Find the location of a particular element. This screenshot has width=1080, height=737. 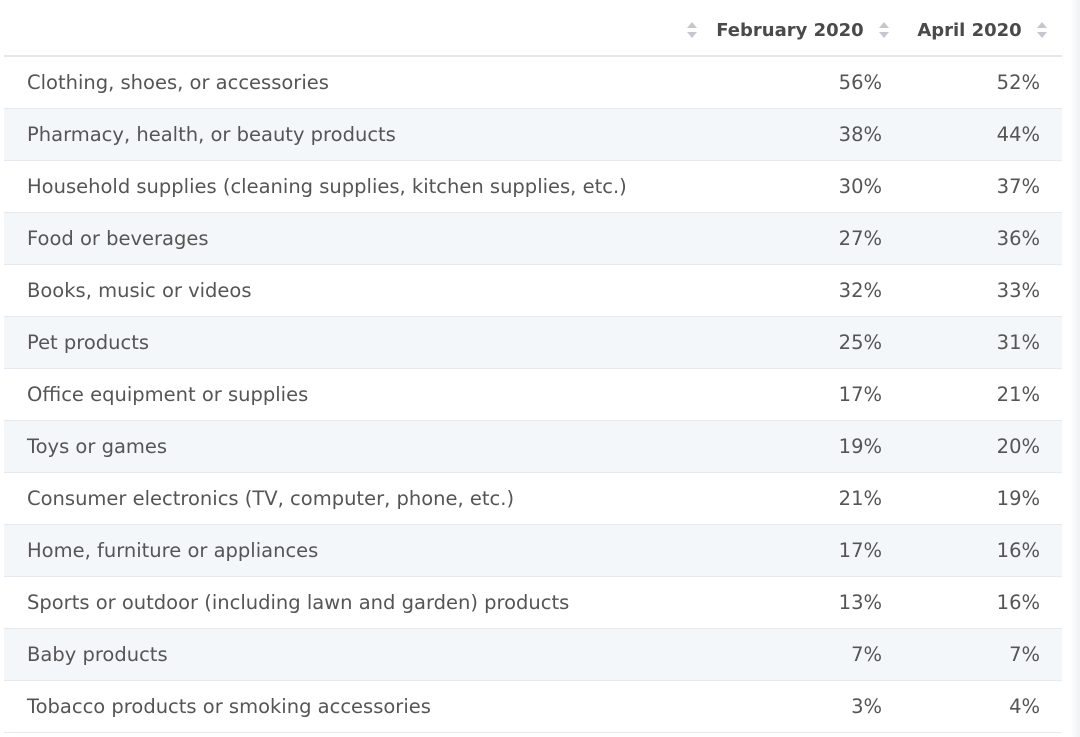

table-row: Office equipment or supplies 17% 21% is located at coordinates (533, 394).